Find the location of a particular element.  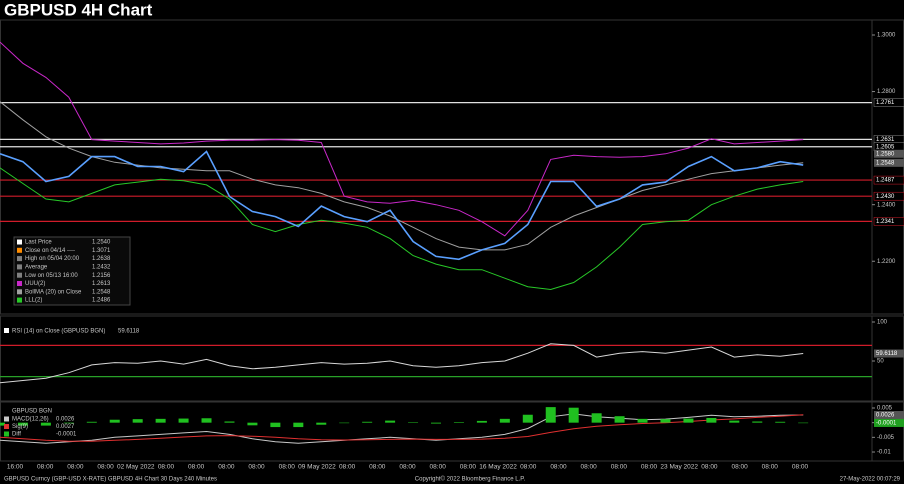

y-tick-label: 0.005 is located at coordinates (885, 409).